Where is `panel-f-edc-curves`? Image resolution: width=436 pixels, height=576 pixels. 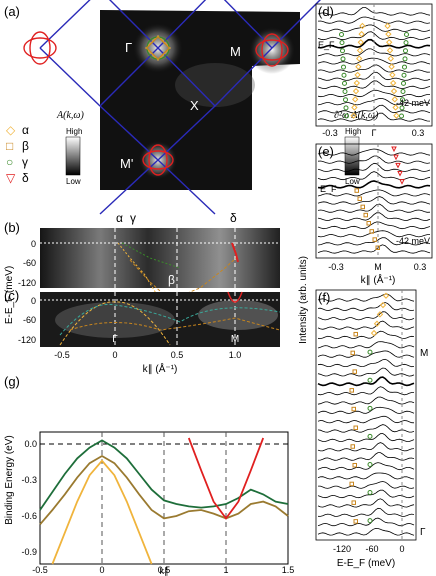 panel-f-edc-curves is located at coordinates (366, 414).